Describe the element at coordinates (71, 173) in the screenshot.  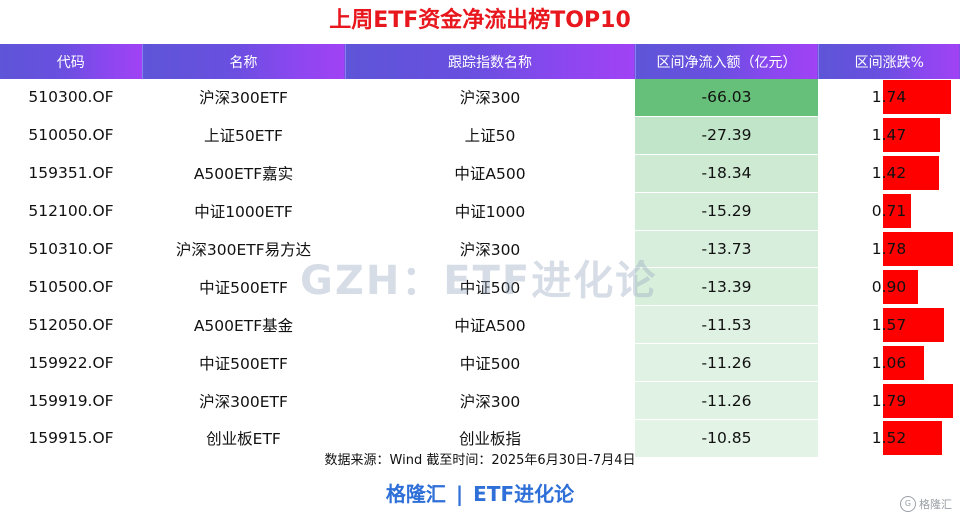
I see `cell-code: 159351.OF` at that location.